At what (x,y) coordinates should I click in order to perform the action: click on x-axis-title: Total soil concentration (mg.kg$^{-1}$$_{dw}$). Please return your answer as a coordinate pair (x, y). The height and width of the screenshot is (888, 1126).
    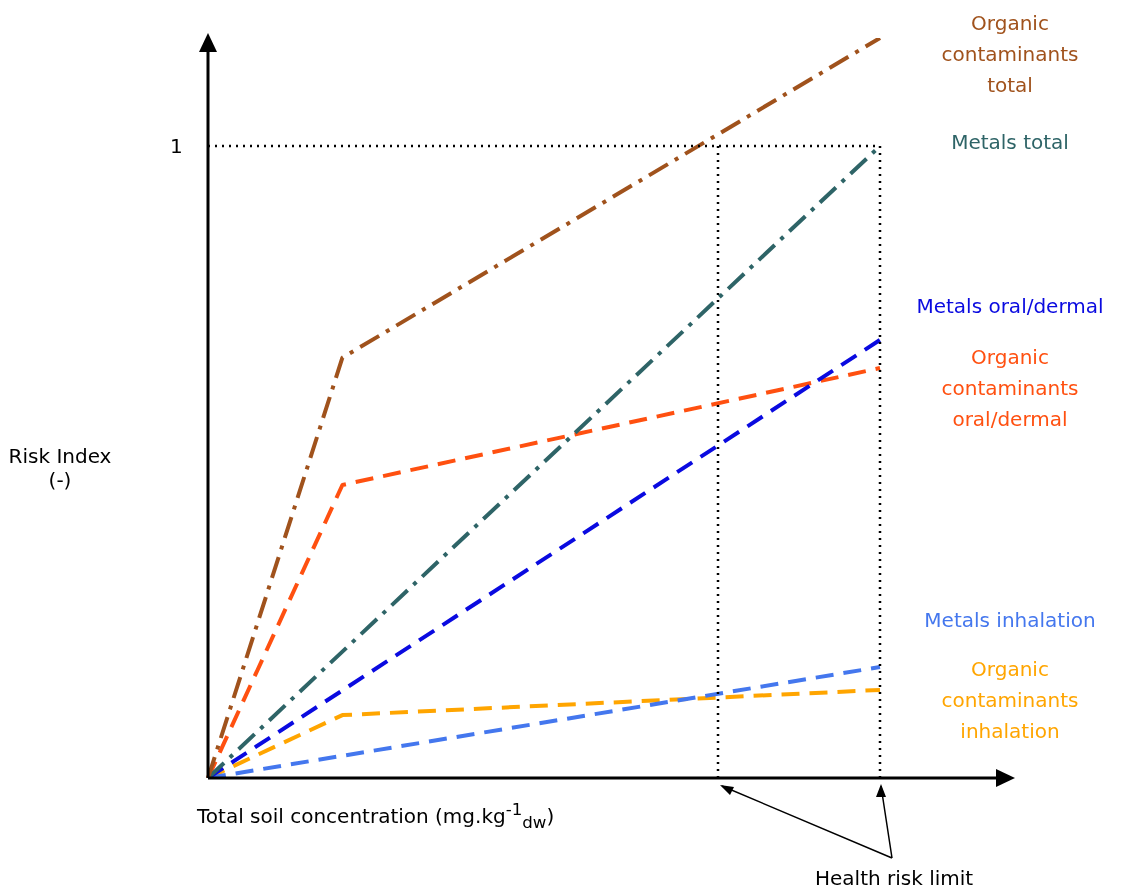
    Looking at the image, I should click on (376, 816).